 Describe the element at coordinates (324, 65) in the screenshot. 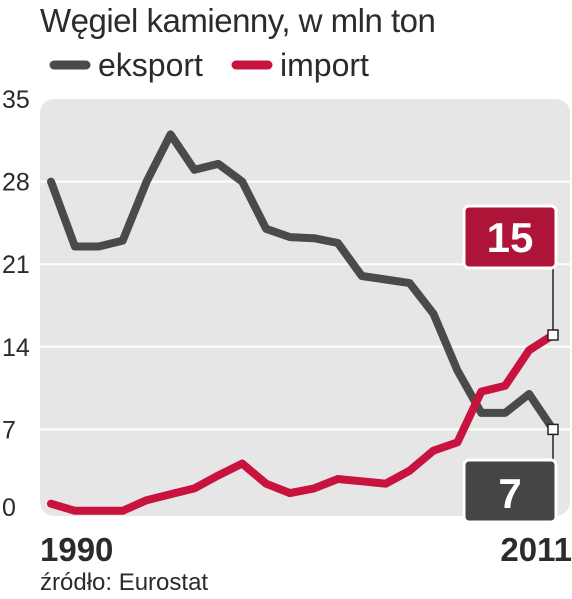

I see `legend-label-import: import` at that location.